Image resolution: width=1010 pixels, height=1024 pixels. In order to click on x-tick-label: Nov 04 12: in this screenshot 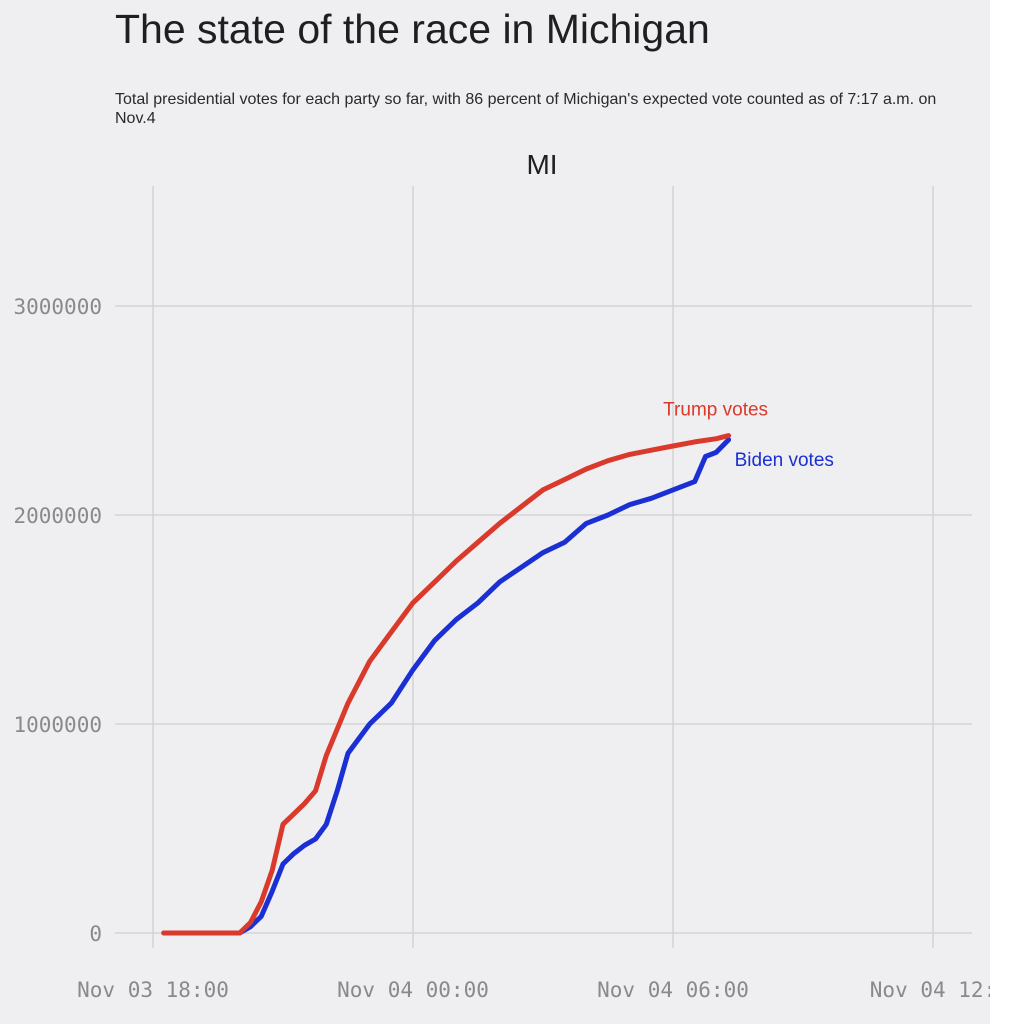, I will do `click(930, 990)`.